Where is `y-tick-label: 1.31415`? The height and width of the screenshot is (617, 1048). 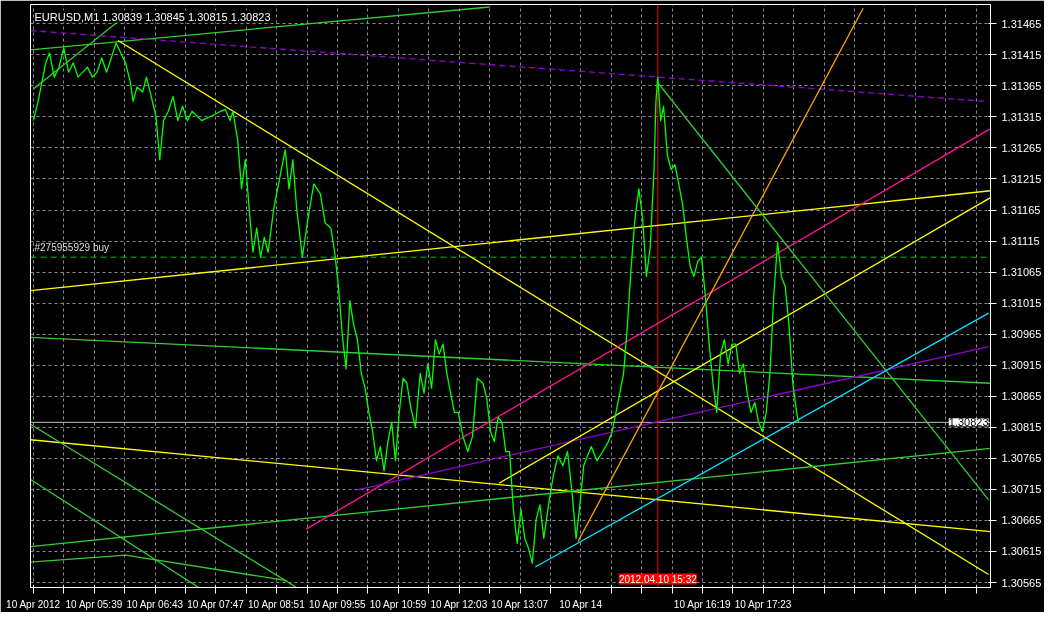 y-tick-label: 1.31415 is located at coordinates (1021, 54).